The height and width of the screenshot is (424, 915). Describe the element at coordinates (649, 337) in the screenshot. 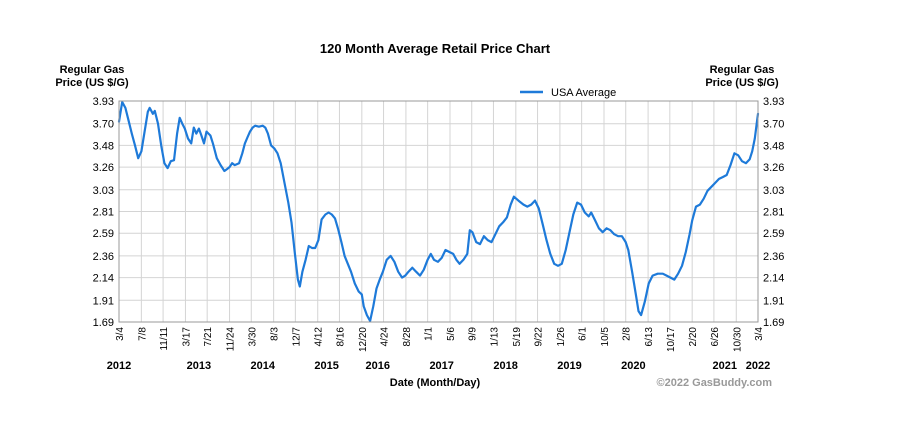

I see `x-tick-label: 6/13` at that location.